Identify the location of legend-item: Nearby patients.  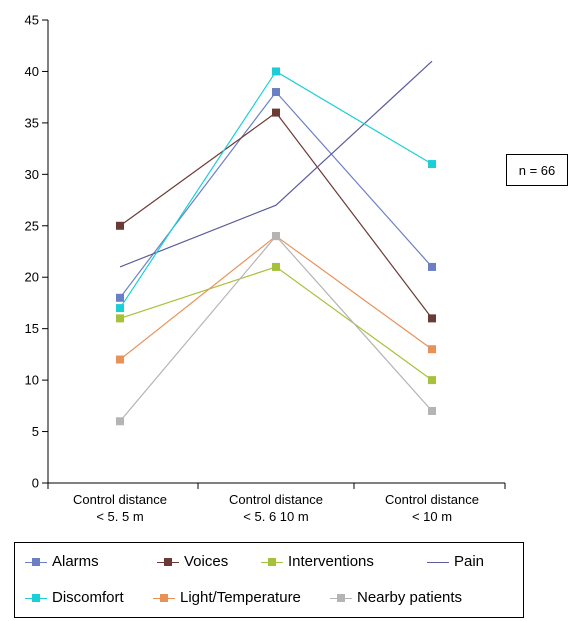
(396, 597).